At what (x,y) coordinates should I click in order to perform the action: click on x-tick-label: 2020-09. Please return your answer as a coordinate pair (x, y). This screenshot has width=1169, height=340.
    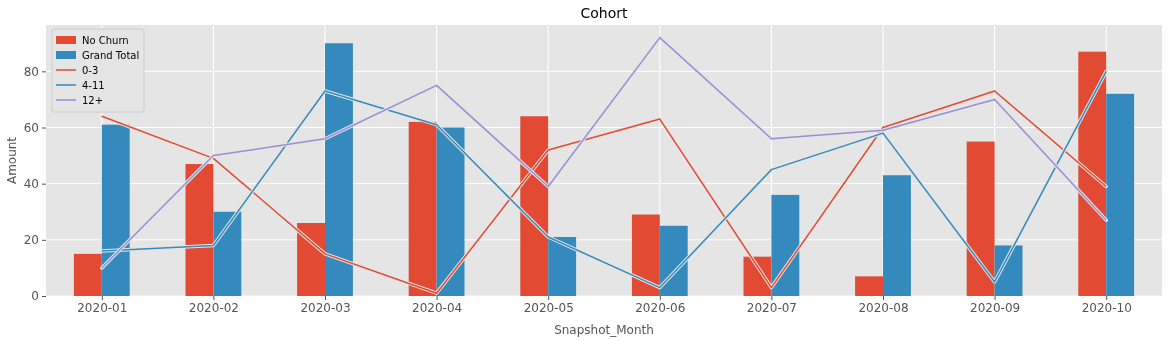
    Looking at the image, I should click on (995, 307).